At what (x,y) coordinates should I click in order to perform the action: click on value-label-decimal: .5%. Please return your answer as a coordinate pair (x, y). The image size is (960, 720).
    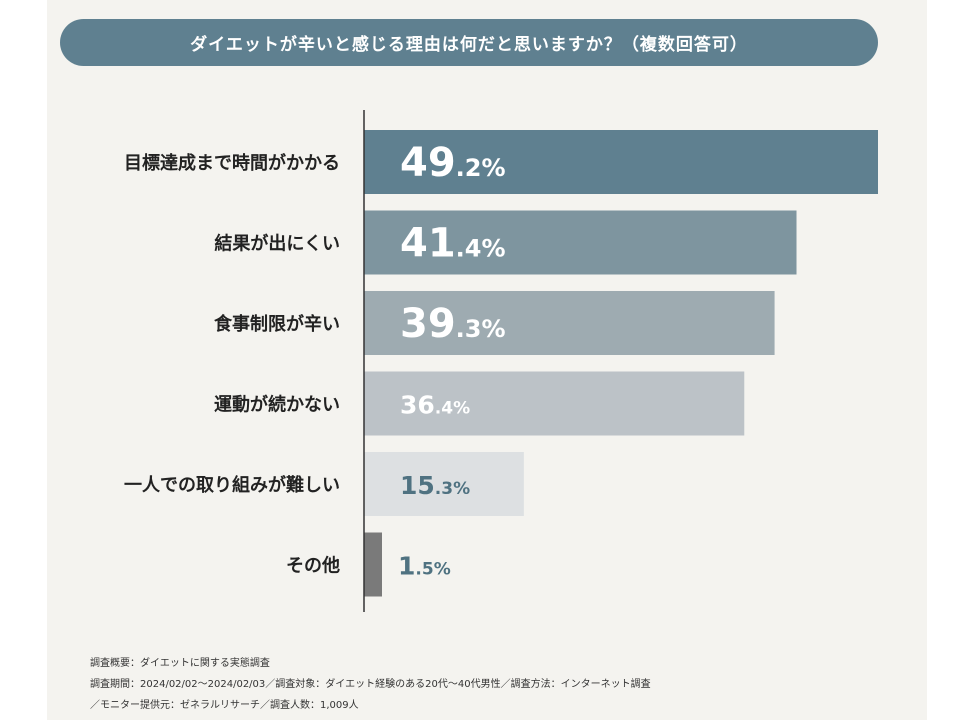
    Looking at the image, I should click on (432, 570).